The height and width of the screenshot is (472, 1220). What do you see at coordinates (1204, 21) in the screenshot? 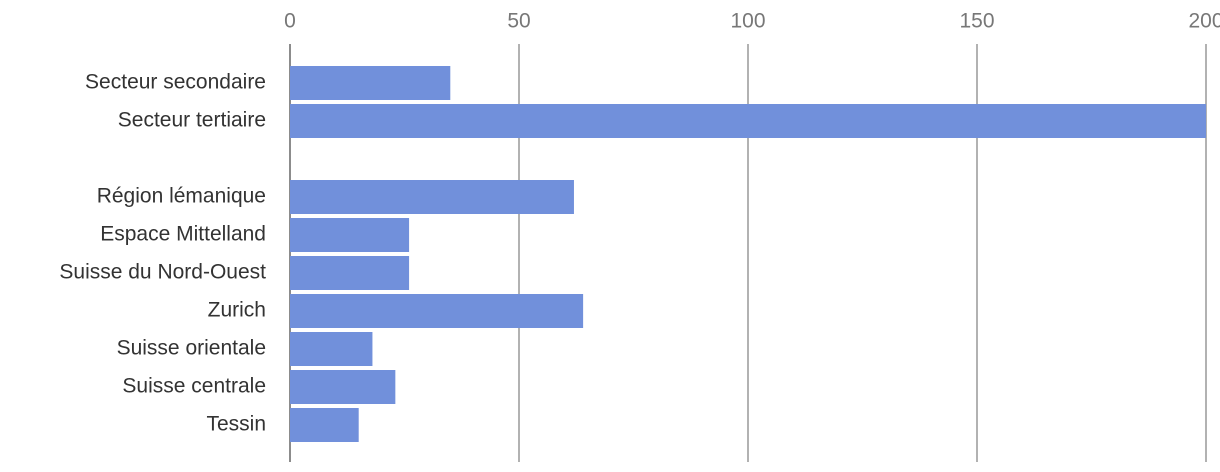
I see `x-tick-label: 200` at bounding box center [1204, 21].